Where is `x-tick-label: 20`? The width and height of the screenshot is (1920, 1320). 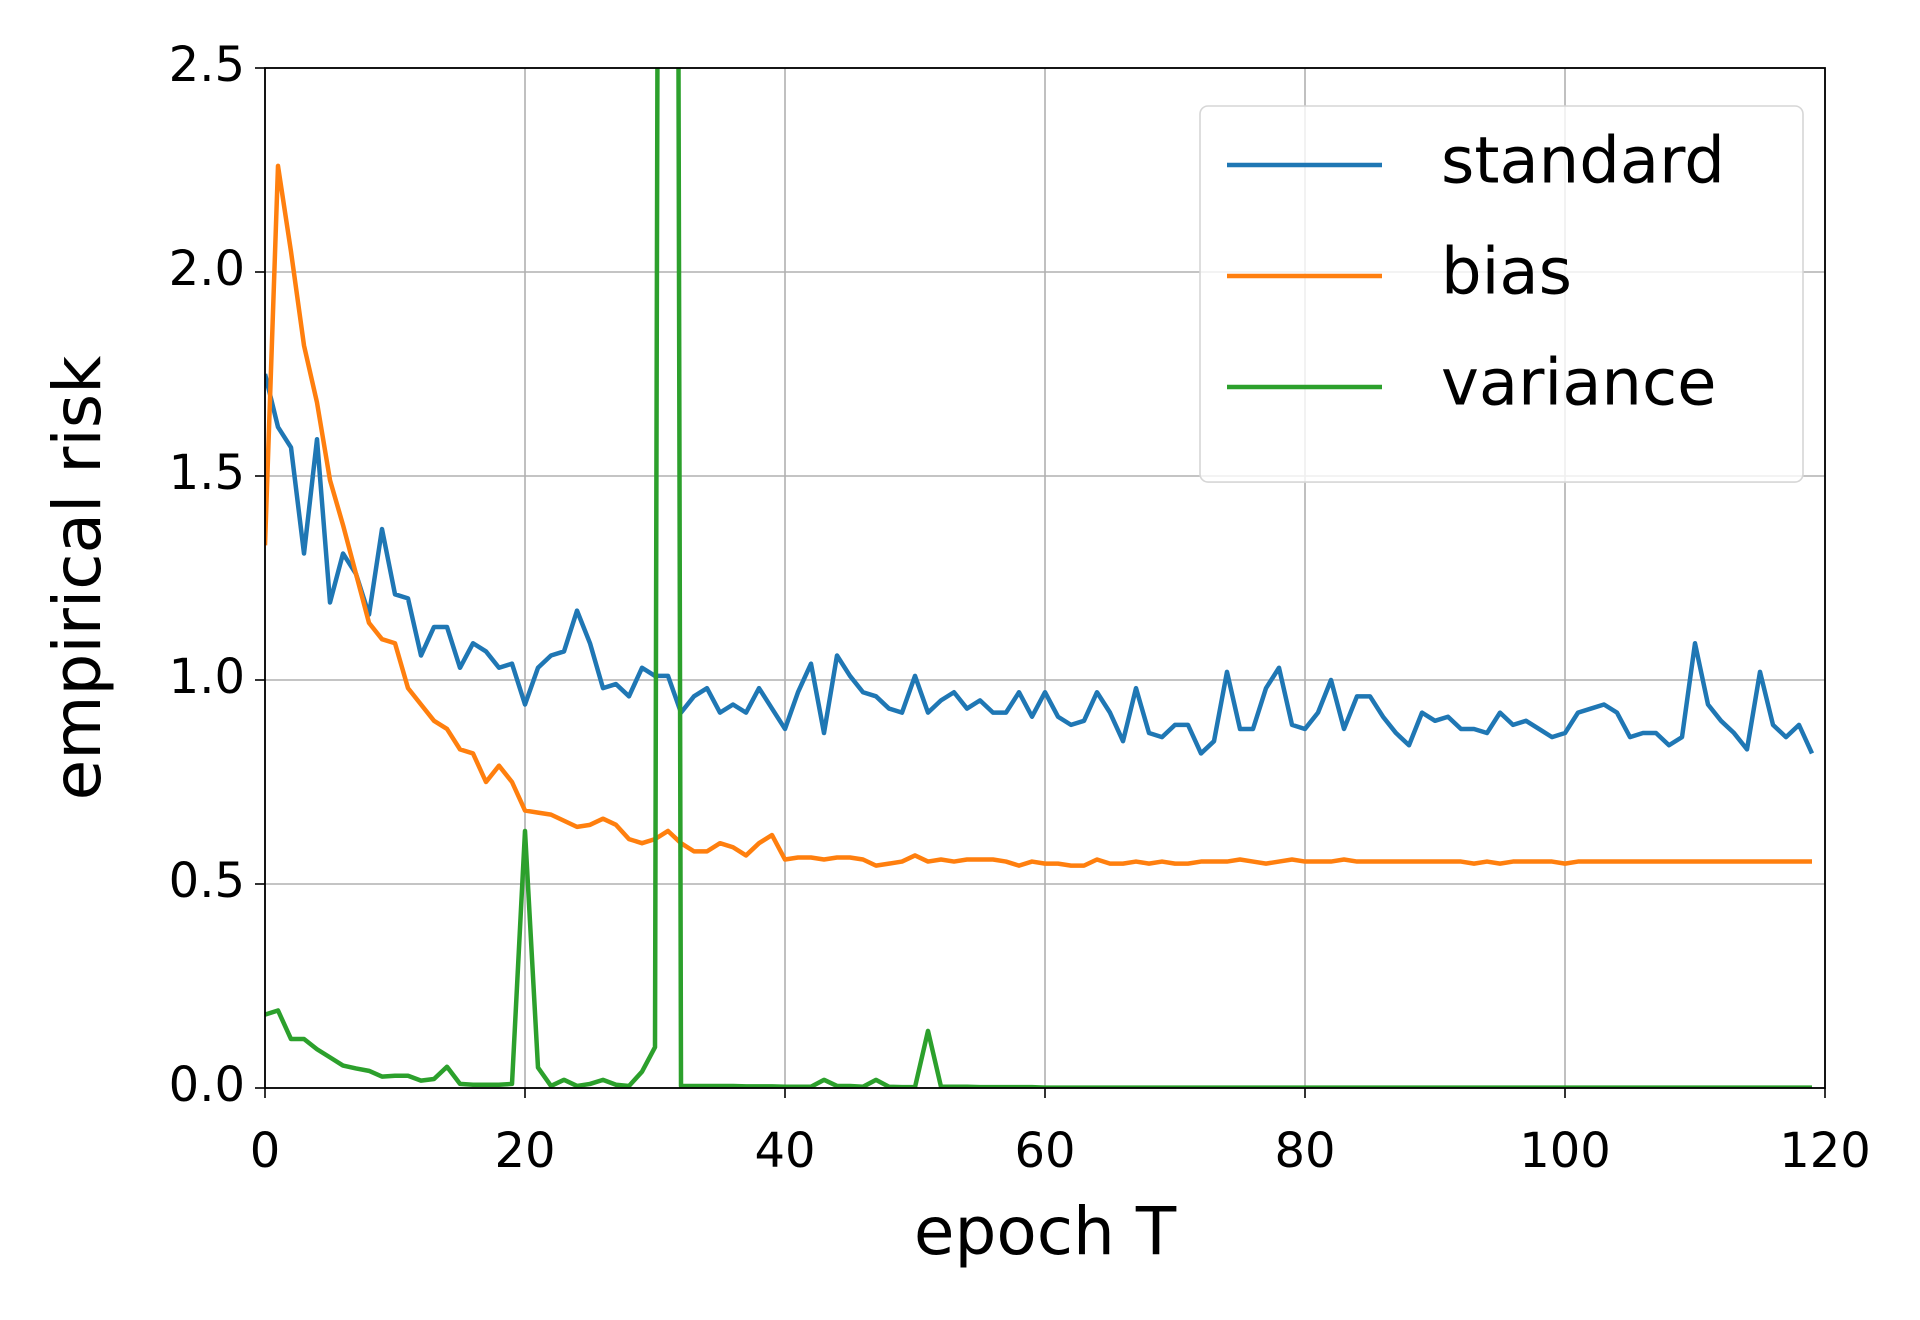 x-tick-label: 20 is located at coordinates (524, 1151).